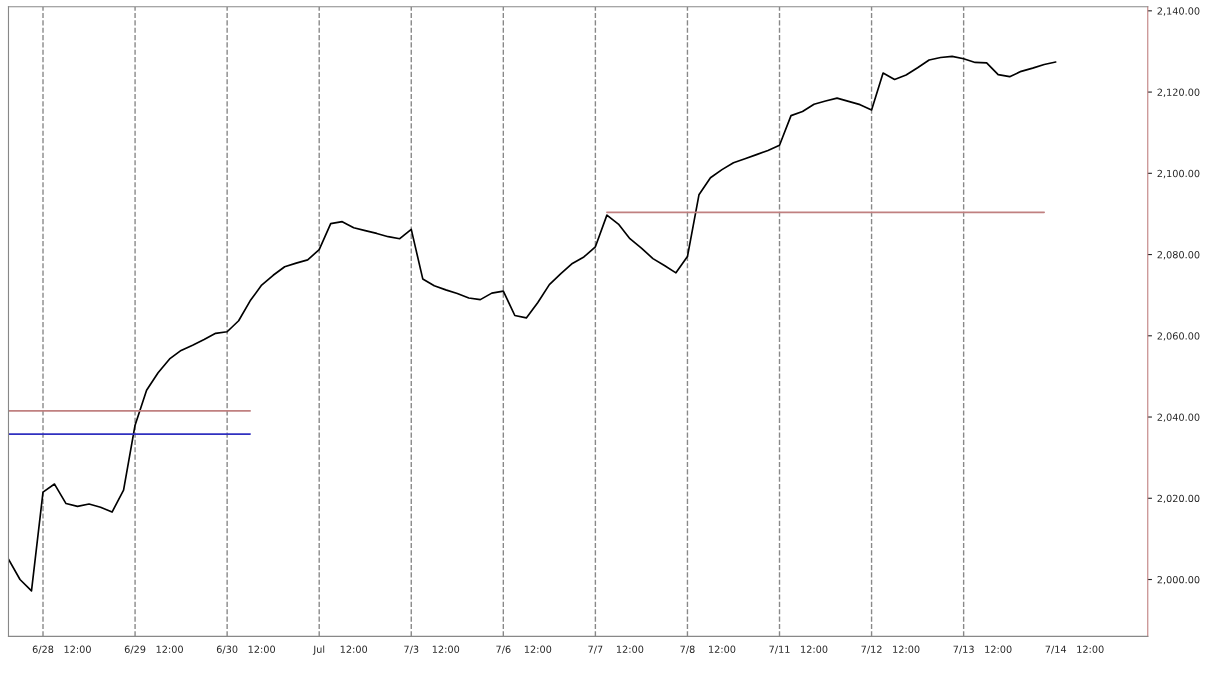  I want to click on x-tick-label: 7/3, so click(411, 649).